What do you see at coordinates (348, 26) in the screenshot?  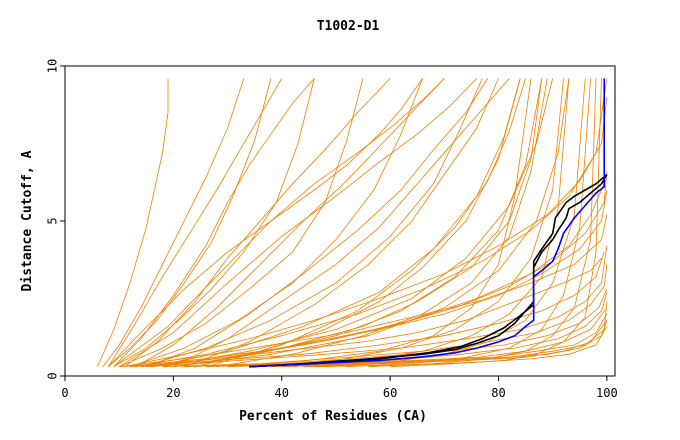 I see `chart-title: T1002-D1` at bounding box center [348, 26].